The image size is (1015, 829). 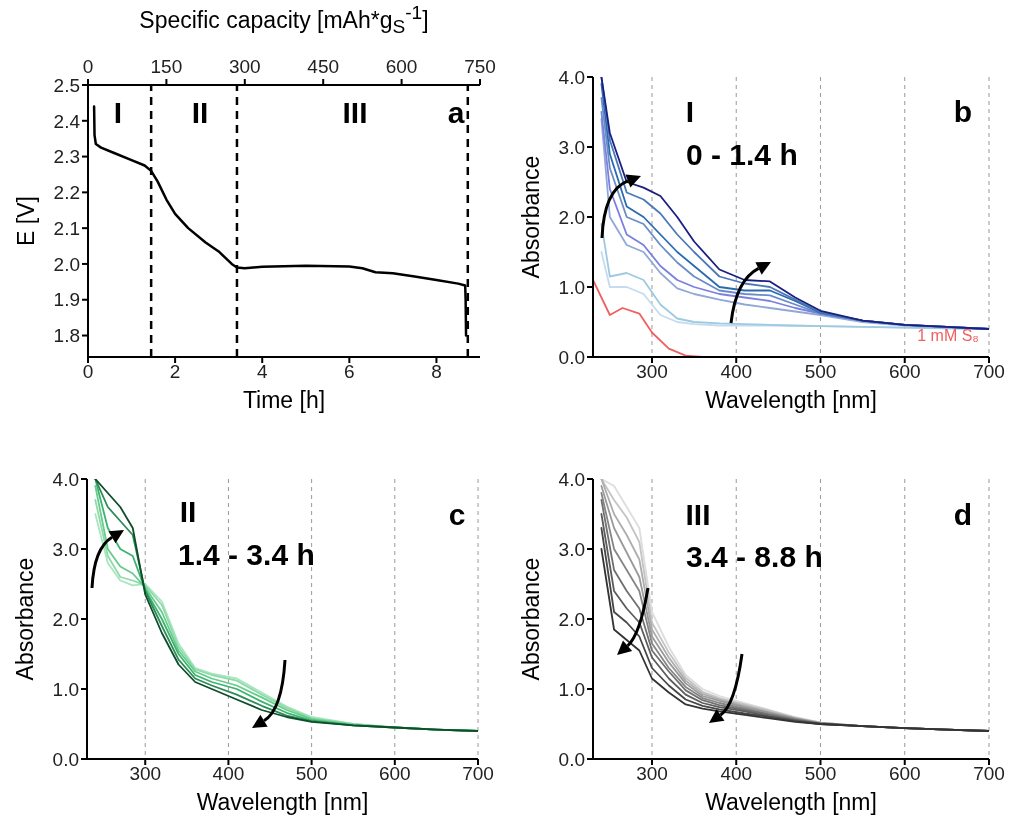 I want to click on x2-tick-label: 600, so click(x=401, y=66).